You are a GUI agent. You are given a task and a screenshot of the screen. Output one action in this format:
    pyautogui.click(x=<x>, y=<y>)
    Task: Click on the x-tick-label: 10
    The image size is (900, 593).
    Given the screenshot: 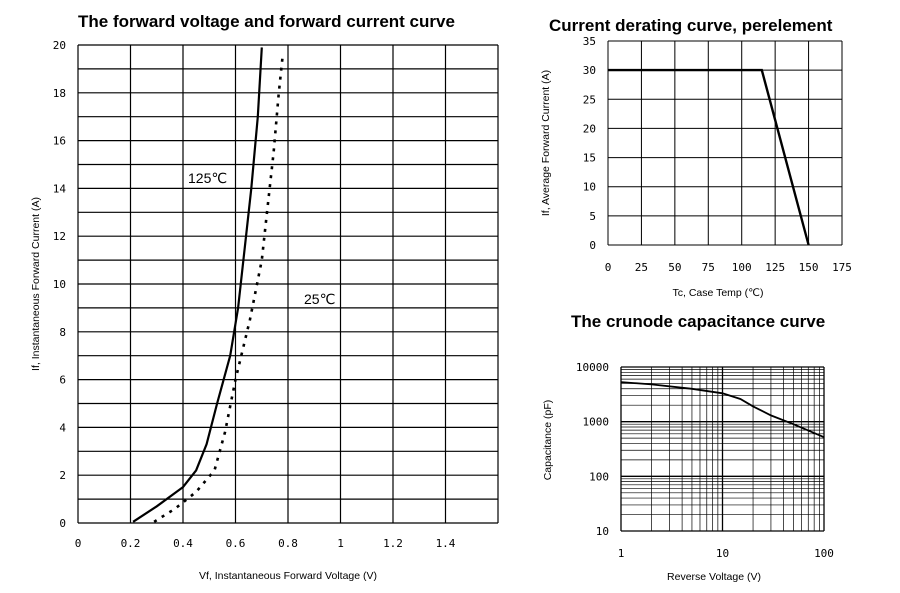 What is the action you would take?
    pyautogui.click(x=722, y=553)
    